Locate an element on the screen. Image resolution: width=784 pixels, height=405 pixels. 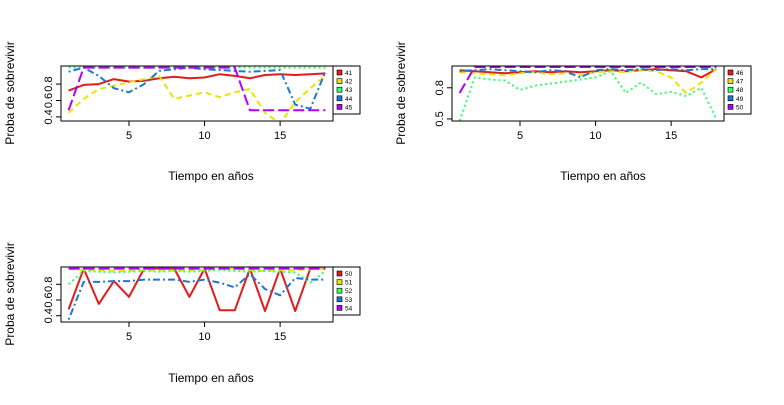
legend-label-43: 43 is located at coordinates (349, 90).